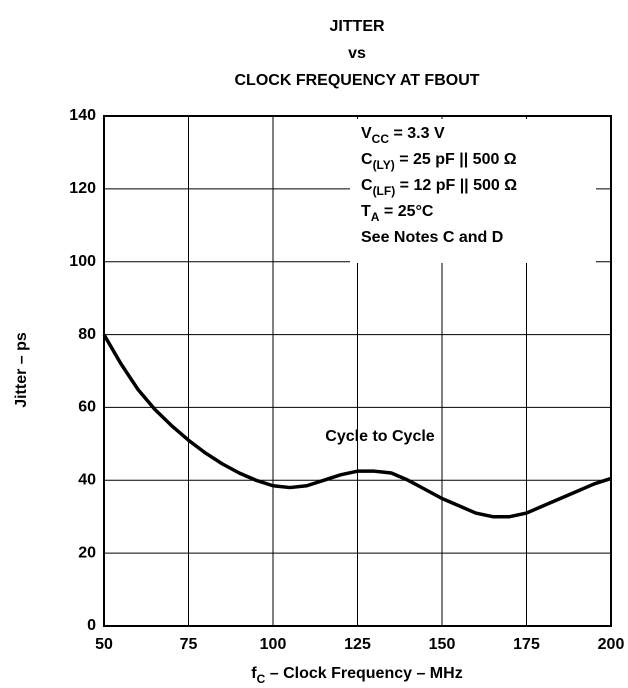 This screenshot has height=688, width=628. I want to click on annotation-sub: A, so click(375, 217).